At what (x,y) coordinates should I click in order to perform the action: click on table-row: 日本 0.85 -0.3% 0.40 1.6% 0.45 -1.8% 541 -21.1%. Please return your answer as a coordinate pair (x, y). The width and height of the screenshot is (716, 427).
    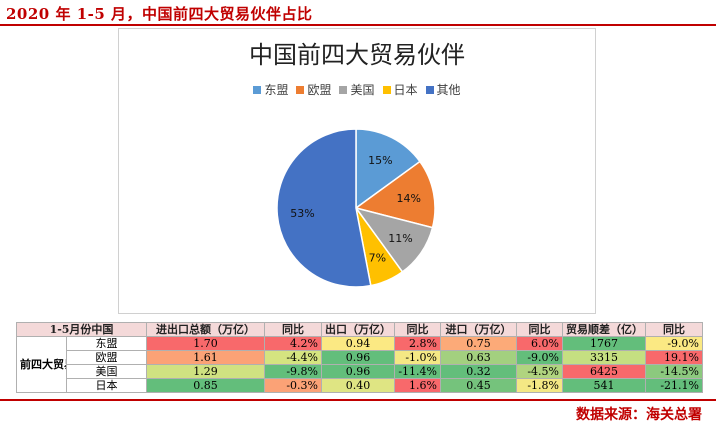
    Looking at the image, I should click on (360, 385).